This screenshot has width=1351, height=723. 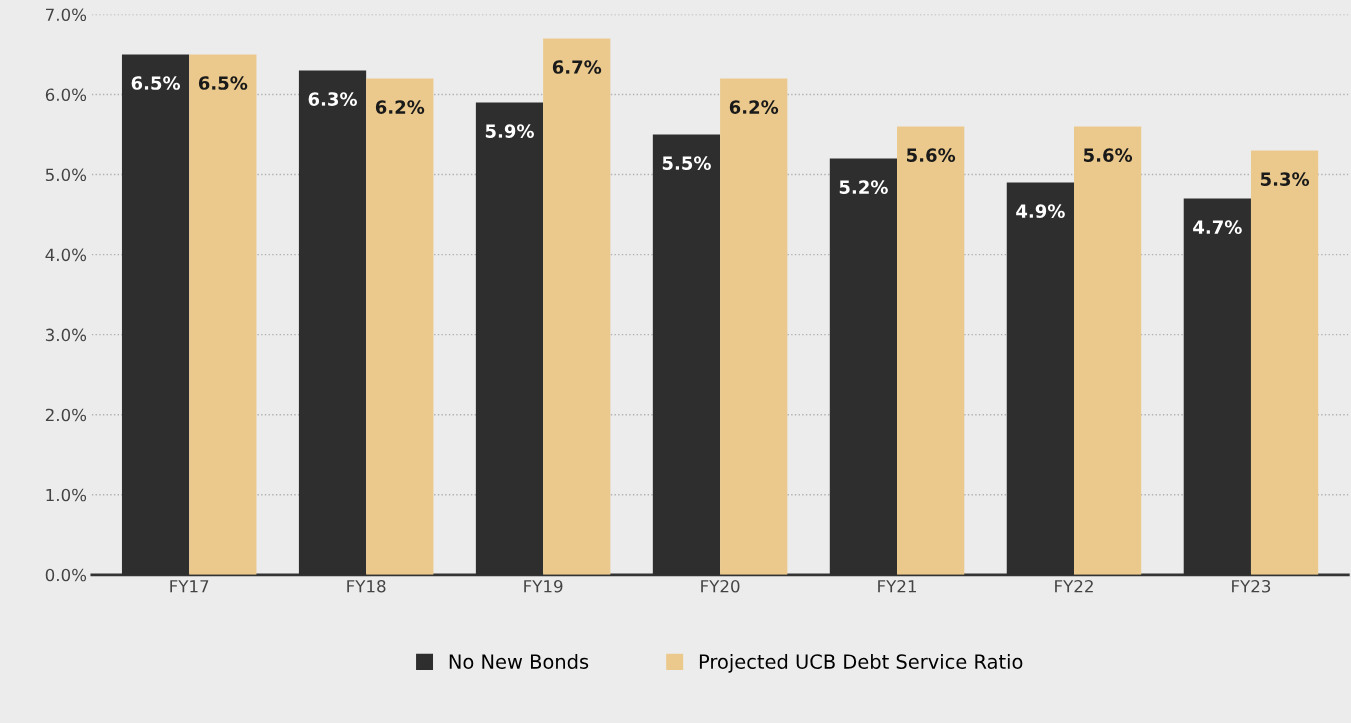 I want to click on x-tick-label: FY17, so click(x=189, y=586).